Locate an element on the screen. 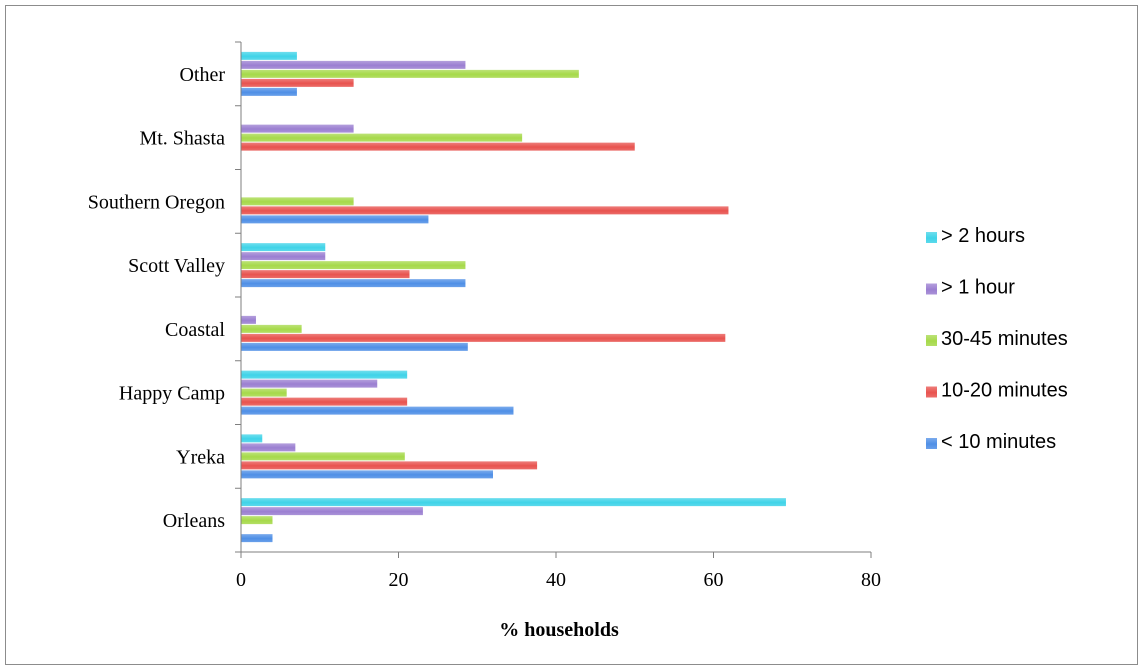 The height and width of the screenshot is (672, 1145). bar-coastal-1-hour is located at coordinates (248, 319).